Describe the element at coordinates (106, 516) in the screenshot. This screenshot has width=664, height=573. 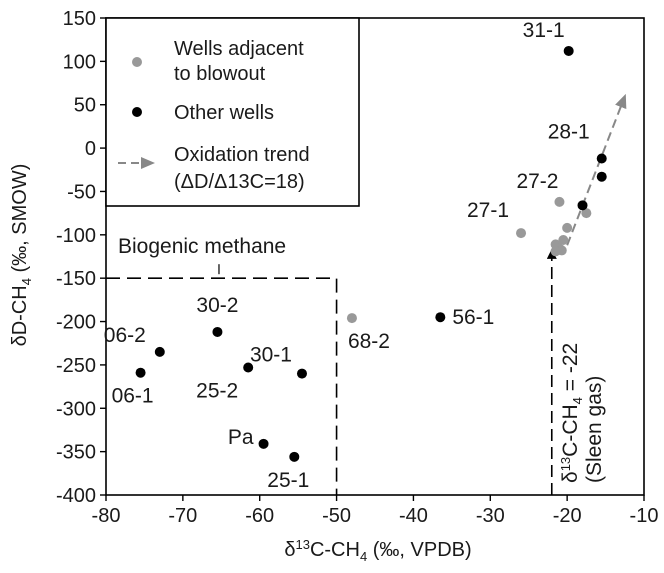
I see `x-tick-label: -80` at that location.